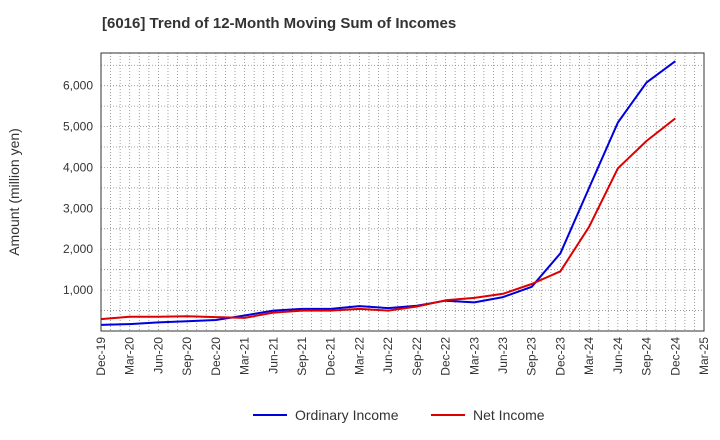  I want to click on x-tick-label: Sep-22, so click(417, 356).